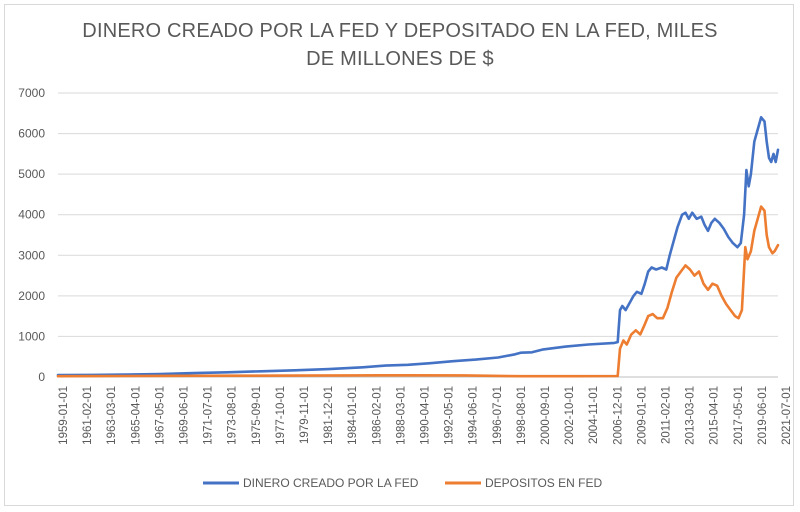 Image resolution: width=800 pixels, height=512 pixels. I want to click on x-tick-label: 1984-01-01, so click(353, 415).